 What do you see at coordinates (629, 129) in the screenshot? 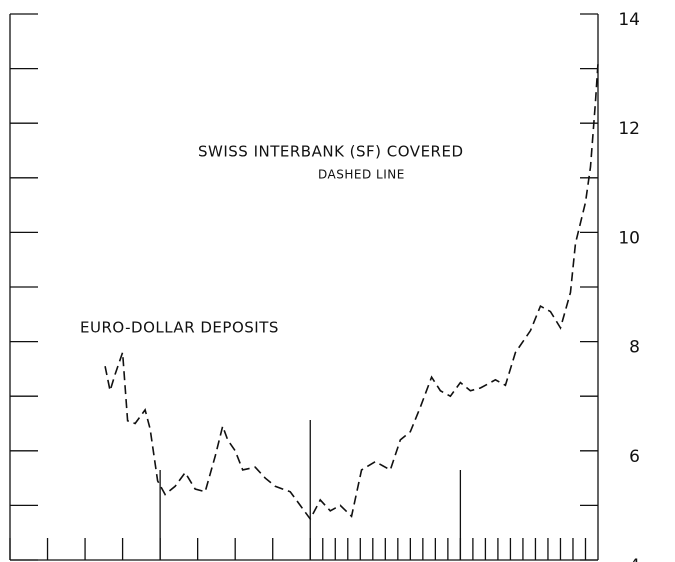
I see `y-tick-label: 12` at bounding box center [629, 129].